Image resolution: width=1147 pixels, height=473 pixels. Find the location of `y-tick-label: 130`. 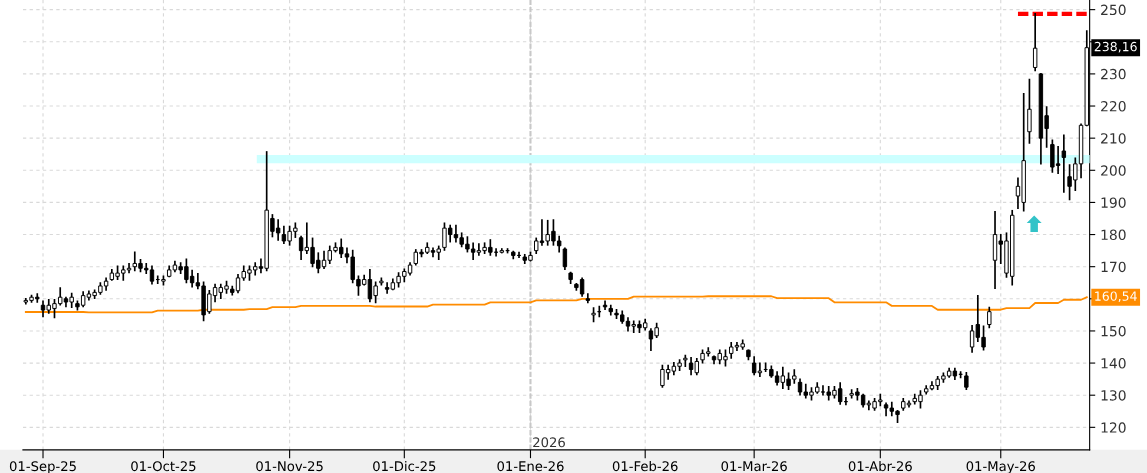

y-tick-label: 130 is located at coordinates (1113, 395).